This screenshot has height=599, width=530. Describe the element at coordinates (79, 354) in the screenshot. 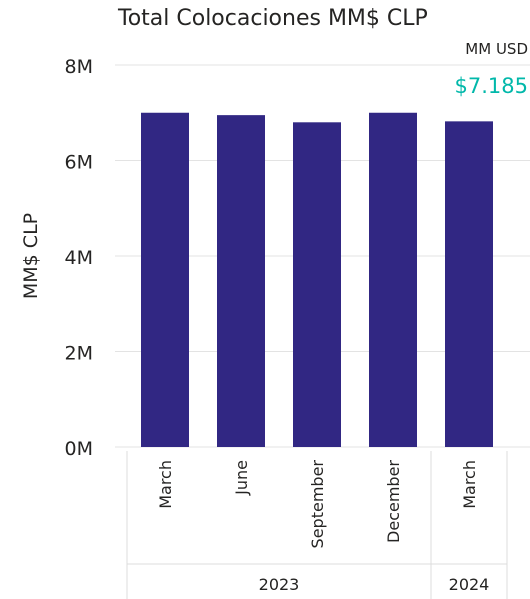

I see `y-tick-label: 2M` at that location.